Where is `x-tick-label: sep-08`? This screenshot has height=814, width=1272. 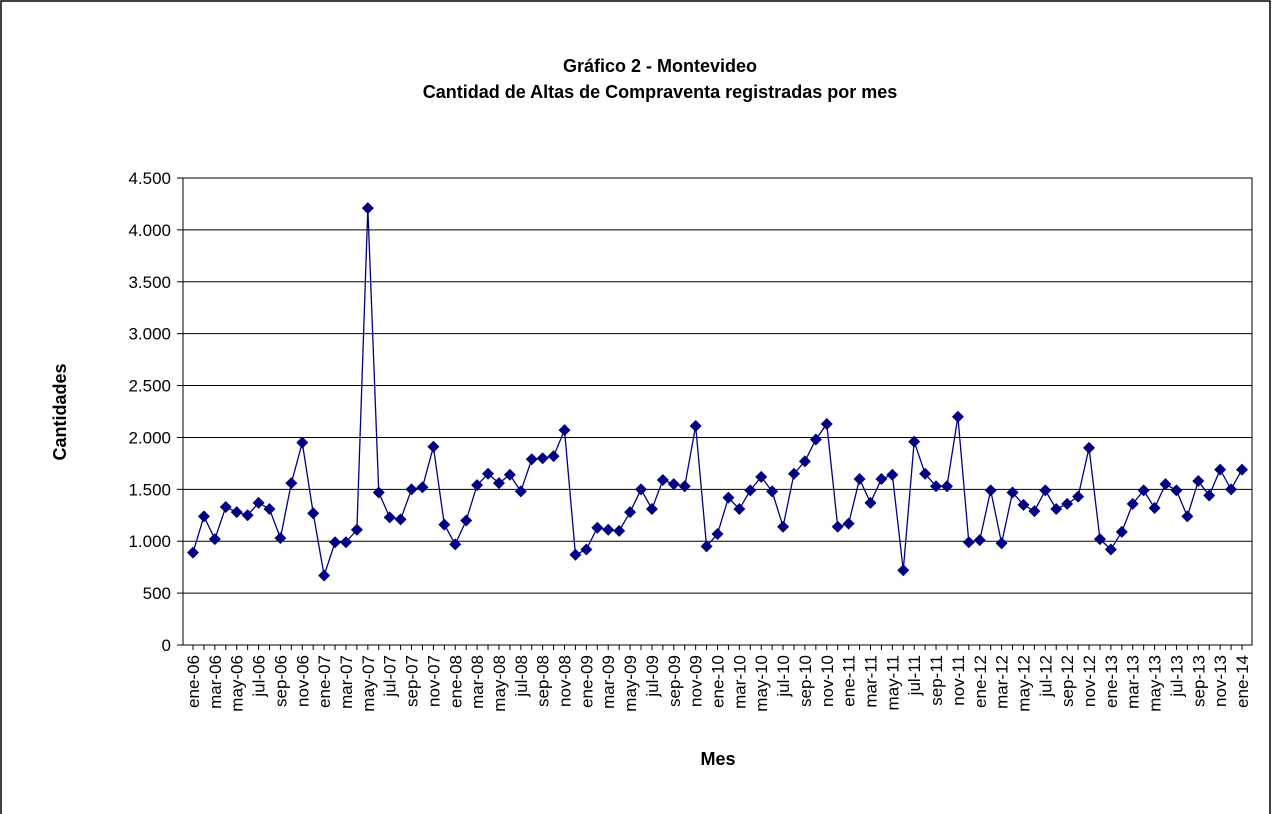
x-tick-label: sep-08 is located at coordinates (543, 681).